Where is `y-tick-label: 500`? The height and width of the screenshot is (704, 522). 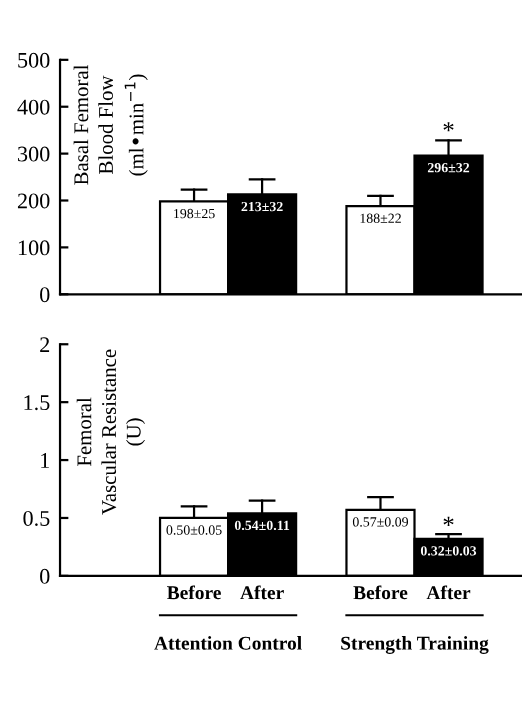 y-tick-label: 500 is located at coordinates (34, 60).